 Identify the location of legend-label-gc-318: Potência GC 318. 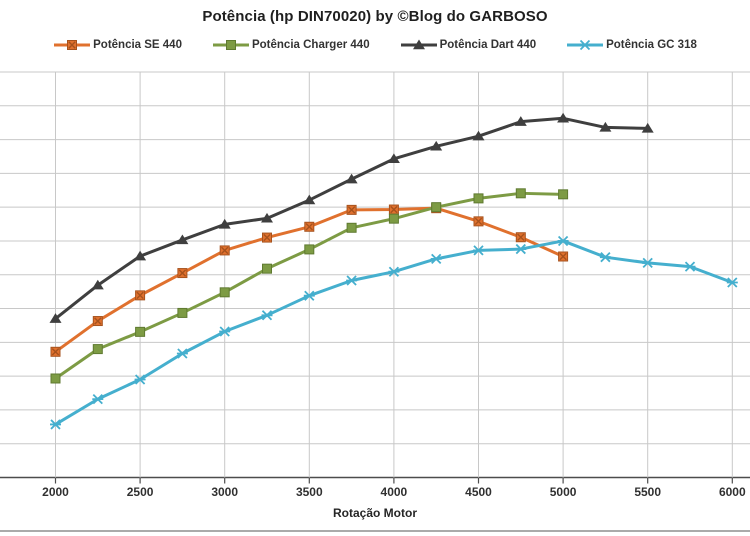
(651, 45).